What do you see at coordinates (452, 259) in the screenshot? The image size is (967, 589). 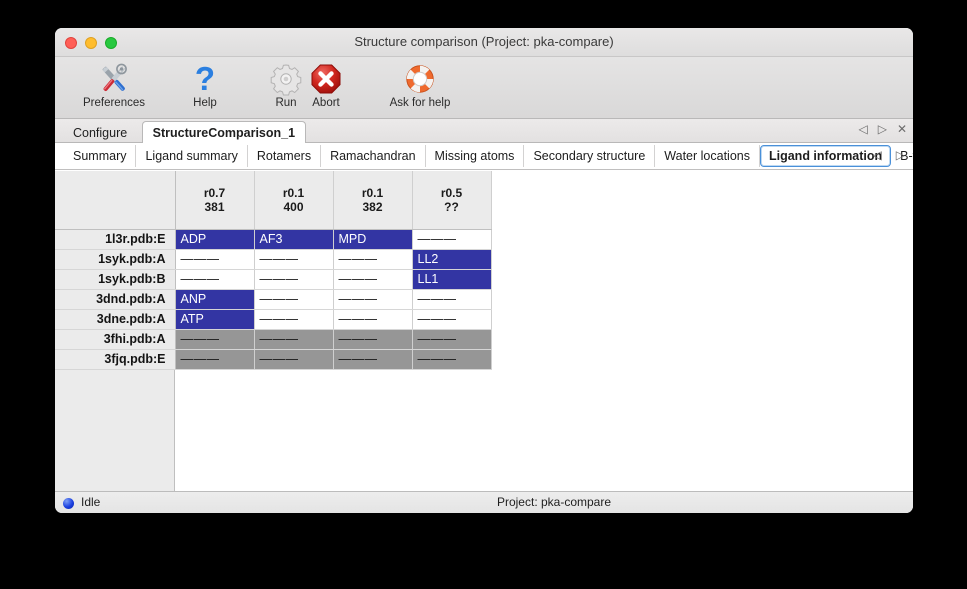 I see `table-cell: LL2` at bounding box center [452, 259].